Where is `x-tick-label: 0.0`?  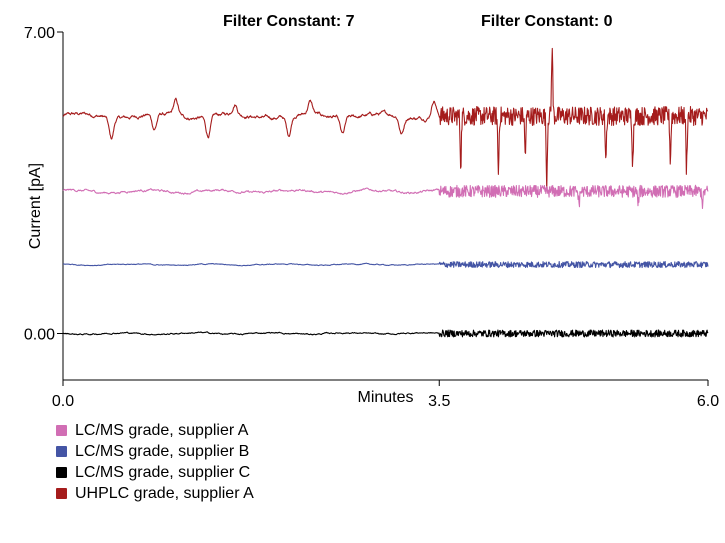 x-tick-label: 0.0 is located at coordinates (63, 401).